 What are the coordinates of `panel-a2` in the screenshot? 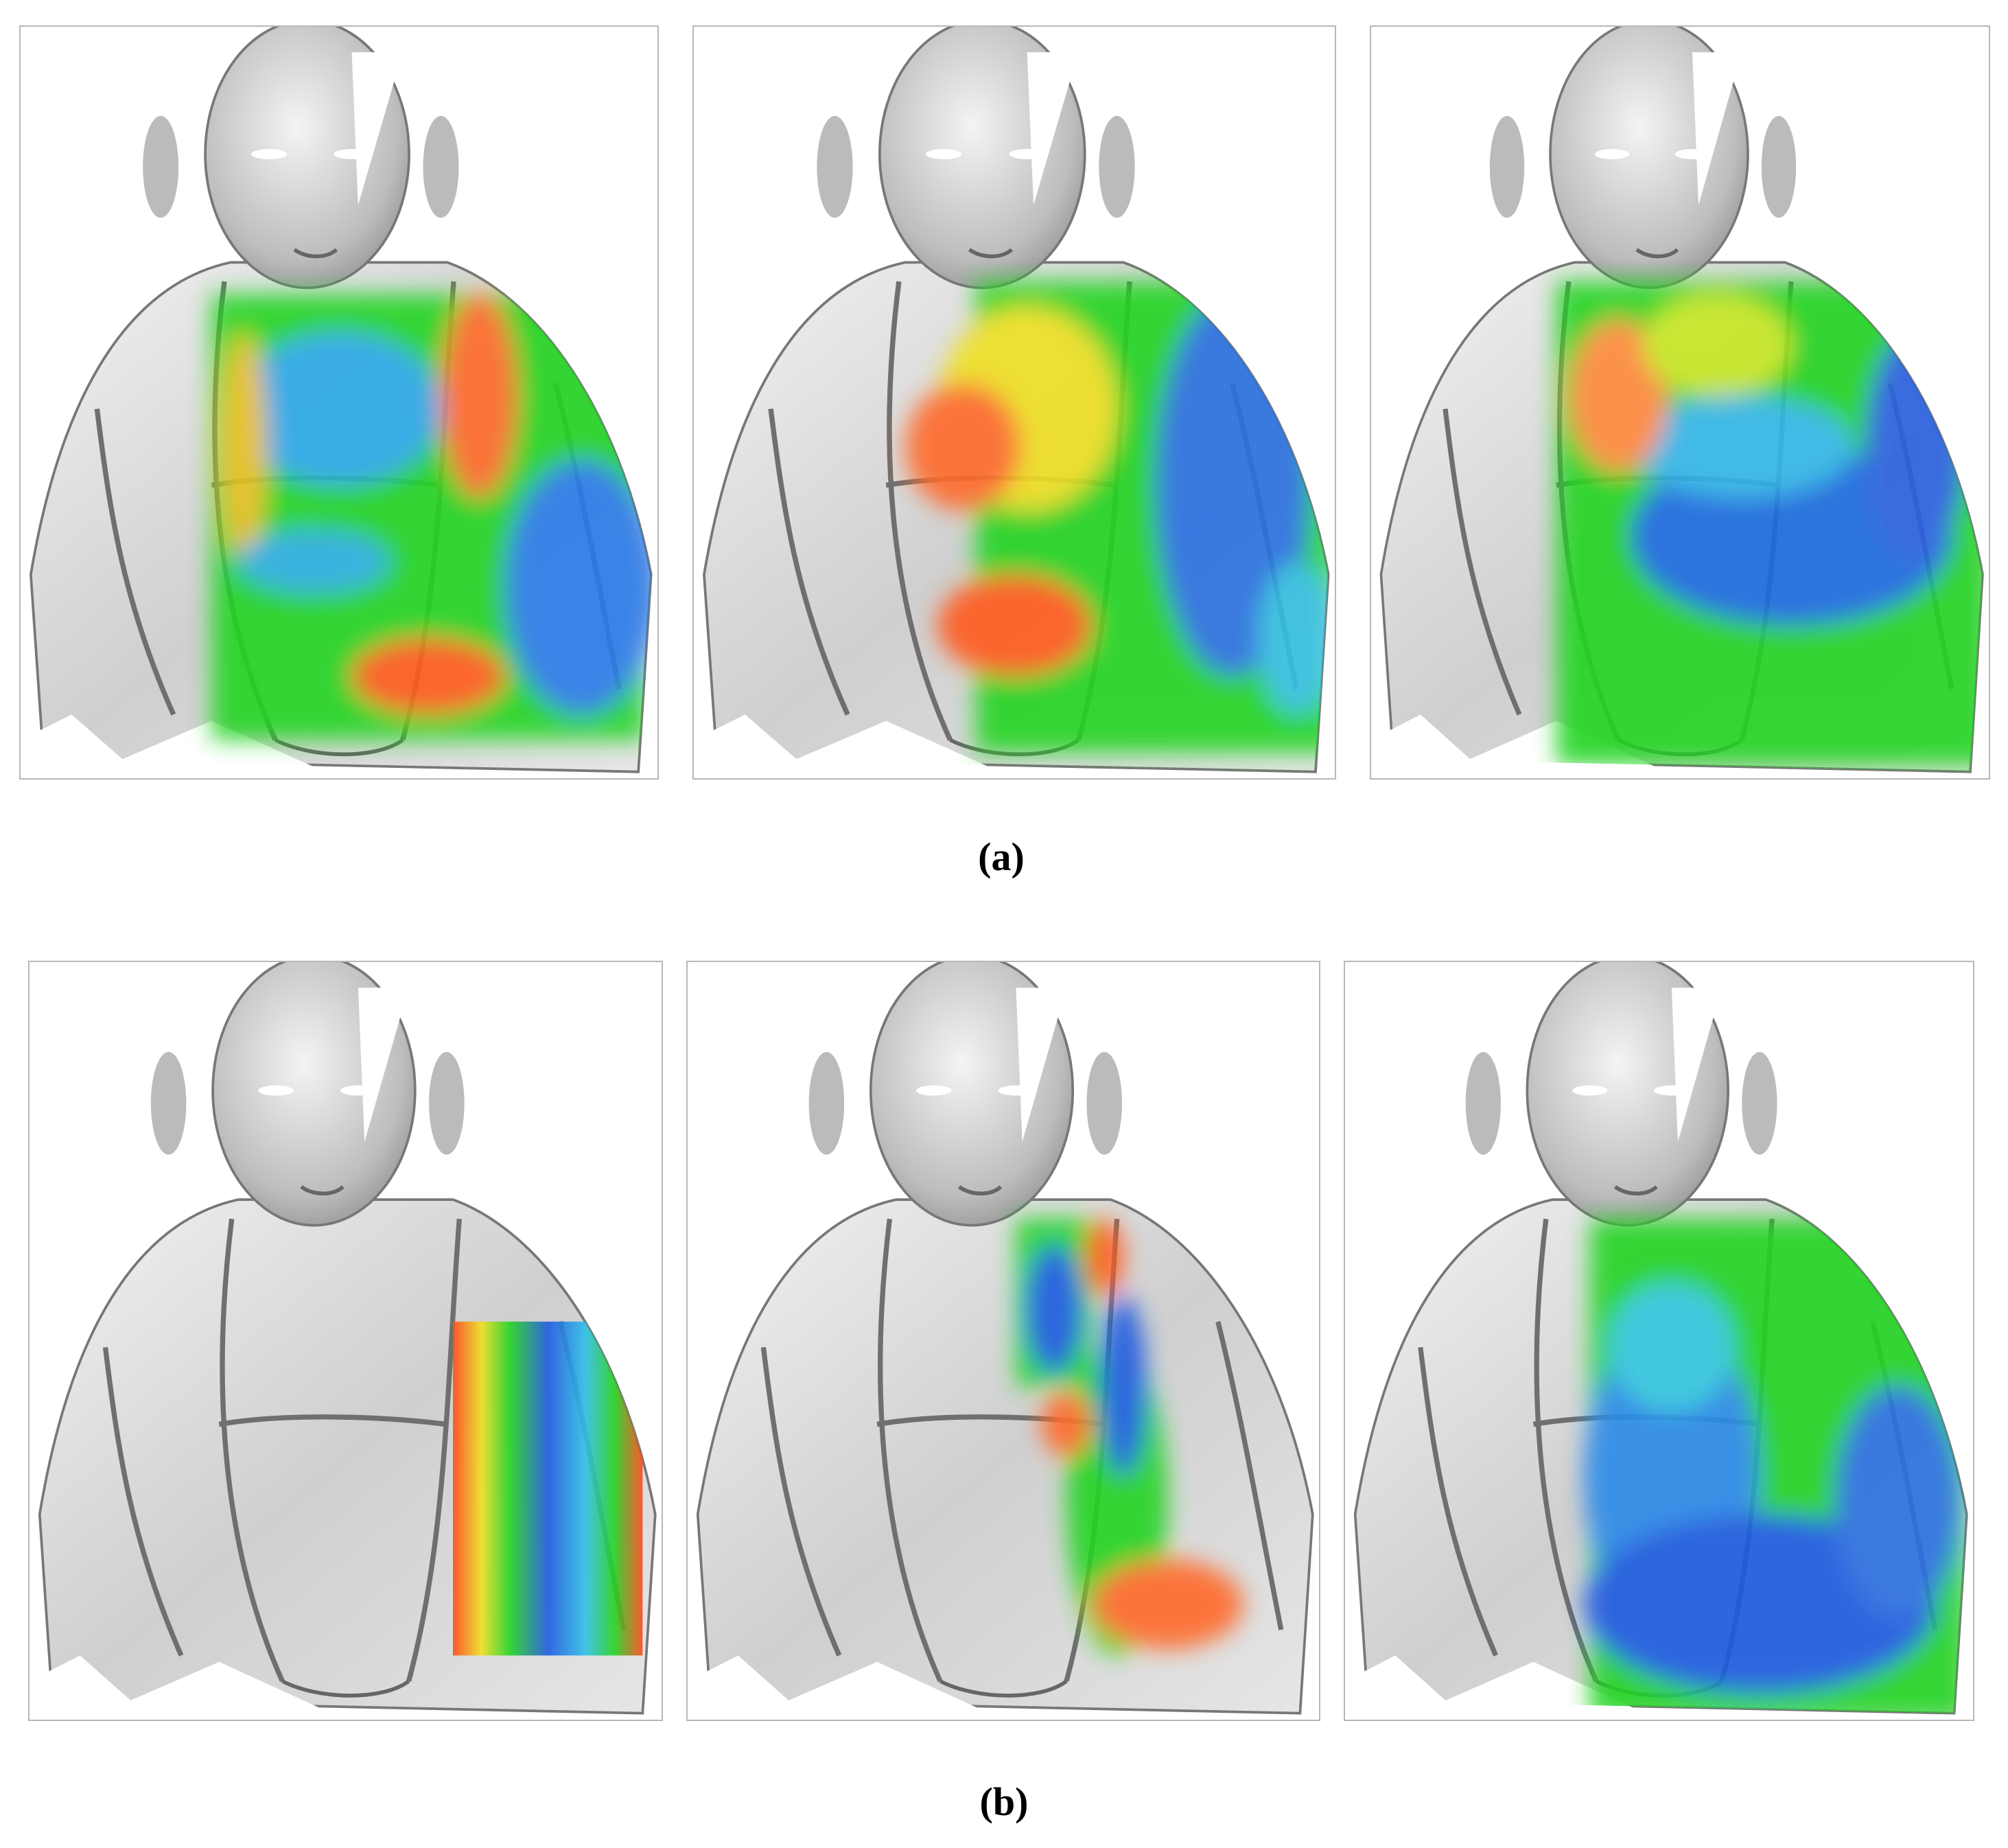 It's located at (1014, 402).